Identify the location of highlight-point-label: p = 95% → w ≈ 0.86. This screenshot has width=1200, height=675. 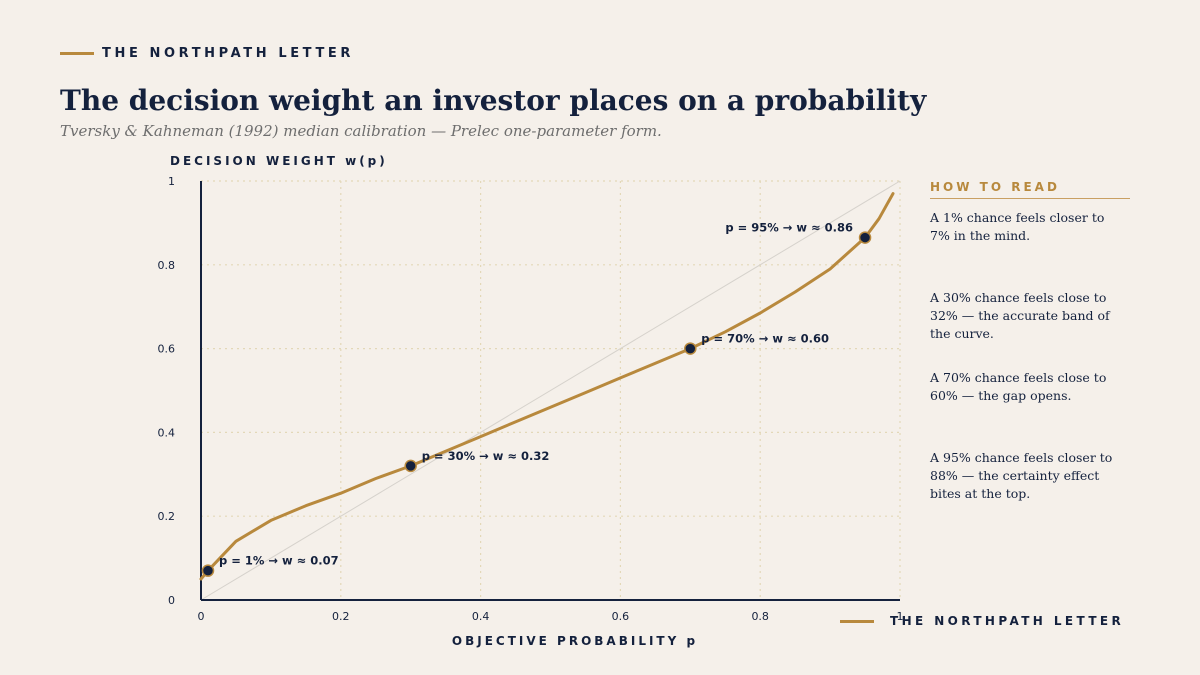
(789, 228).